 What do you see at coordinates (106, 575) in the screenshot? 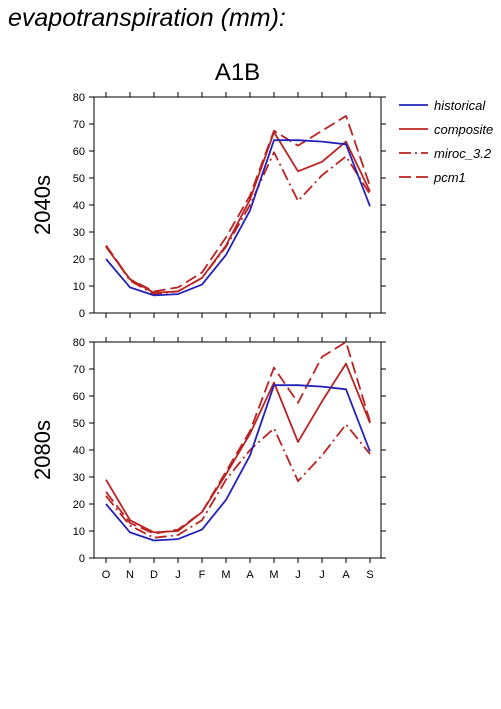
I see `x-tick-label: O` at bounding box center [106, 575].